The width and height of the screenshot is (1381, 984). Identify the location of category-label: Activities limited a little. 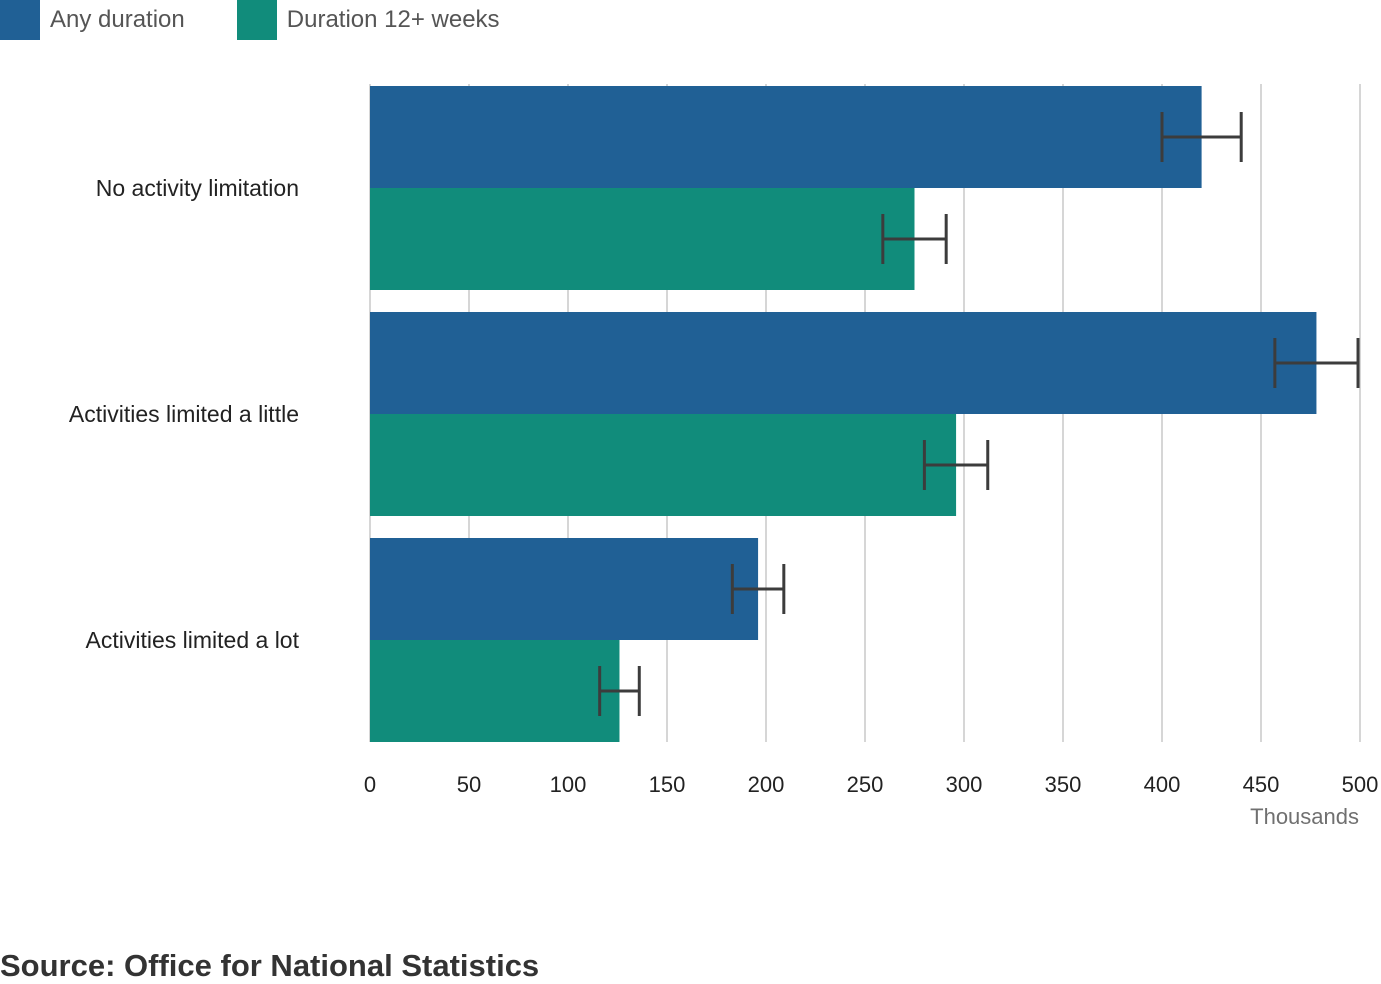
(184, 414).